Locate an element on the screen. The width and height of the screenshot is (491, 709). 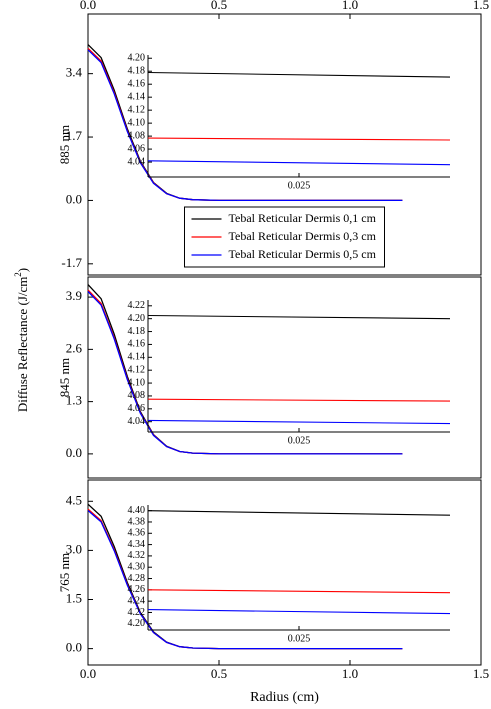
y-label-sup: 2 is located at coordinates (18, 274).